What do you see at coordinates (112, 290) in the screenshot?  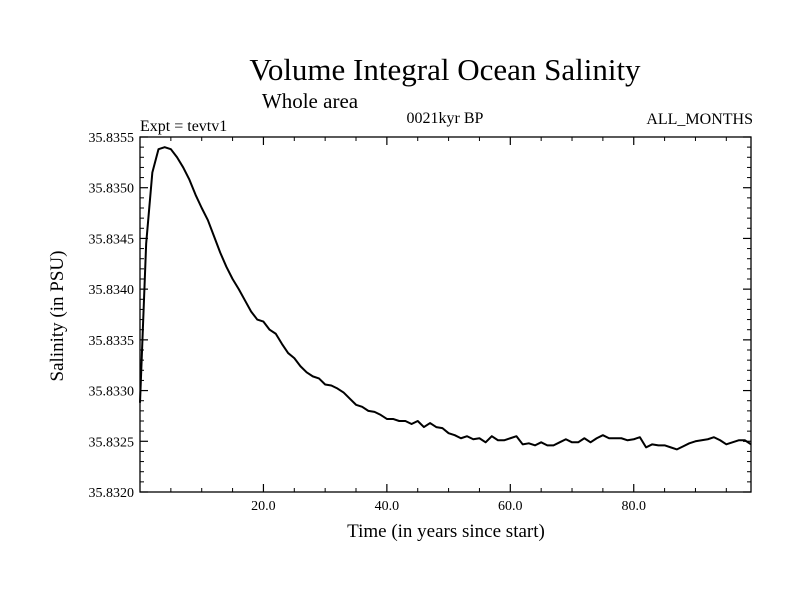 I see `y-tick-label: 35.8340` at bounding box center [112, 290].